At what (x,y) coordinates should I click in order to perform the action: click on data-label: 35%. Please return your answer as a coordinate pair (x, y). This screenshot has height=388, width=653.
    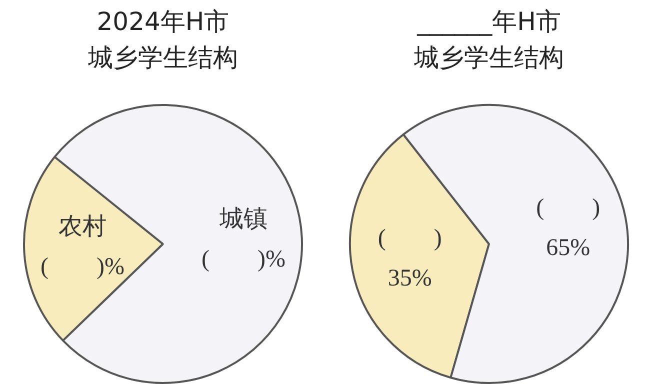
    Looking at the image, I should click on (410, 279).